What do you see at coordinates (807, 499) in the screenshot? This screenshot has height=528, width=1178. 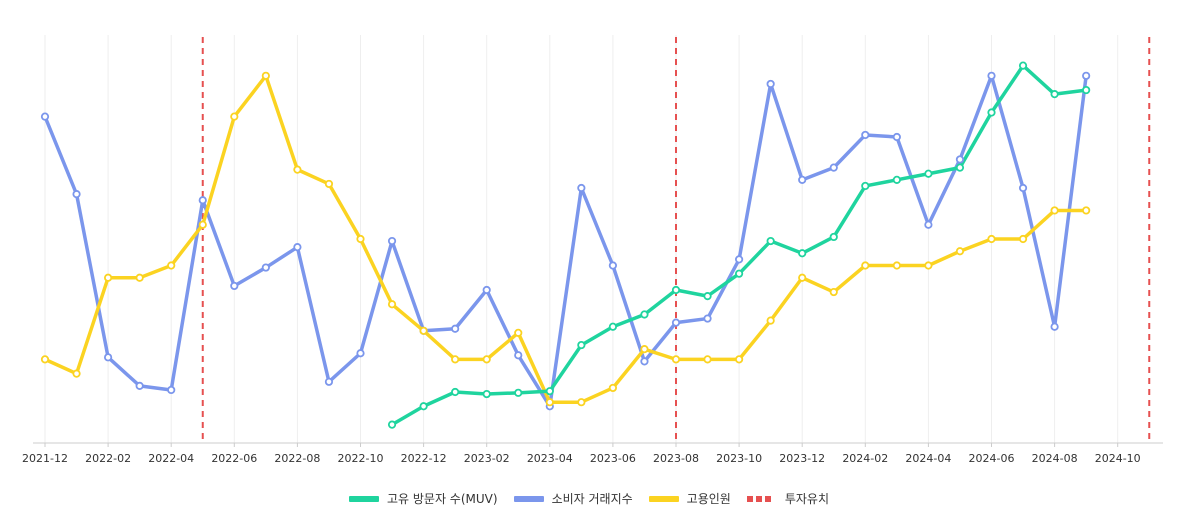 I see `legend-label-investment: 투자유치` at bounding box center [807, 499].